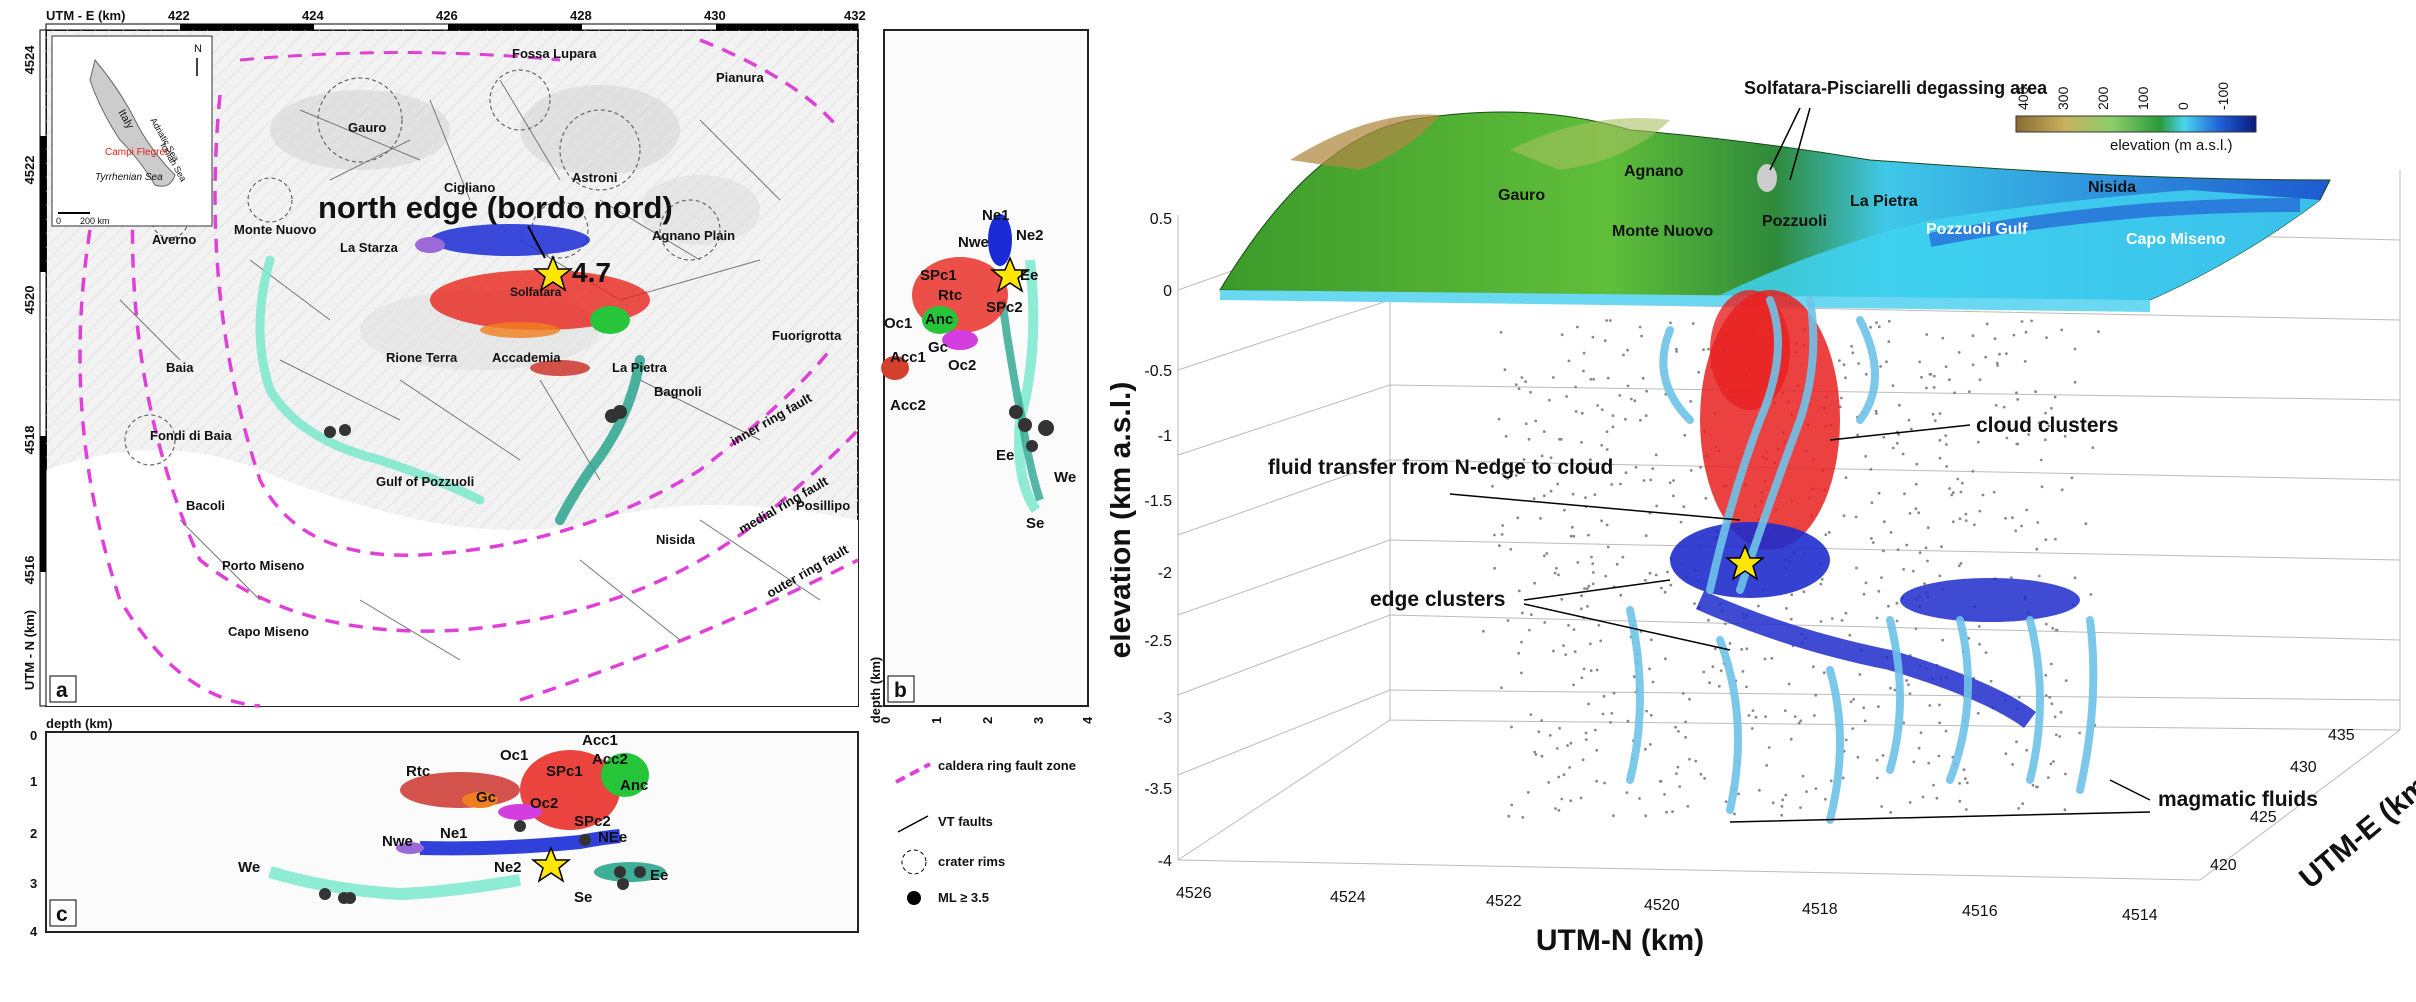  What do you see at coordinates (612, 837) in the screenshot?
I see `c-label-nee: NEe` at bounding box center [612, 837].